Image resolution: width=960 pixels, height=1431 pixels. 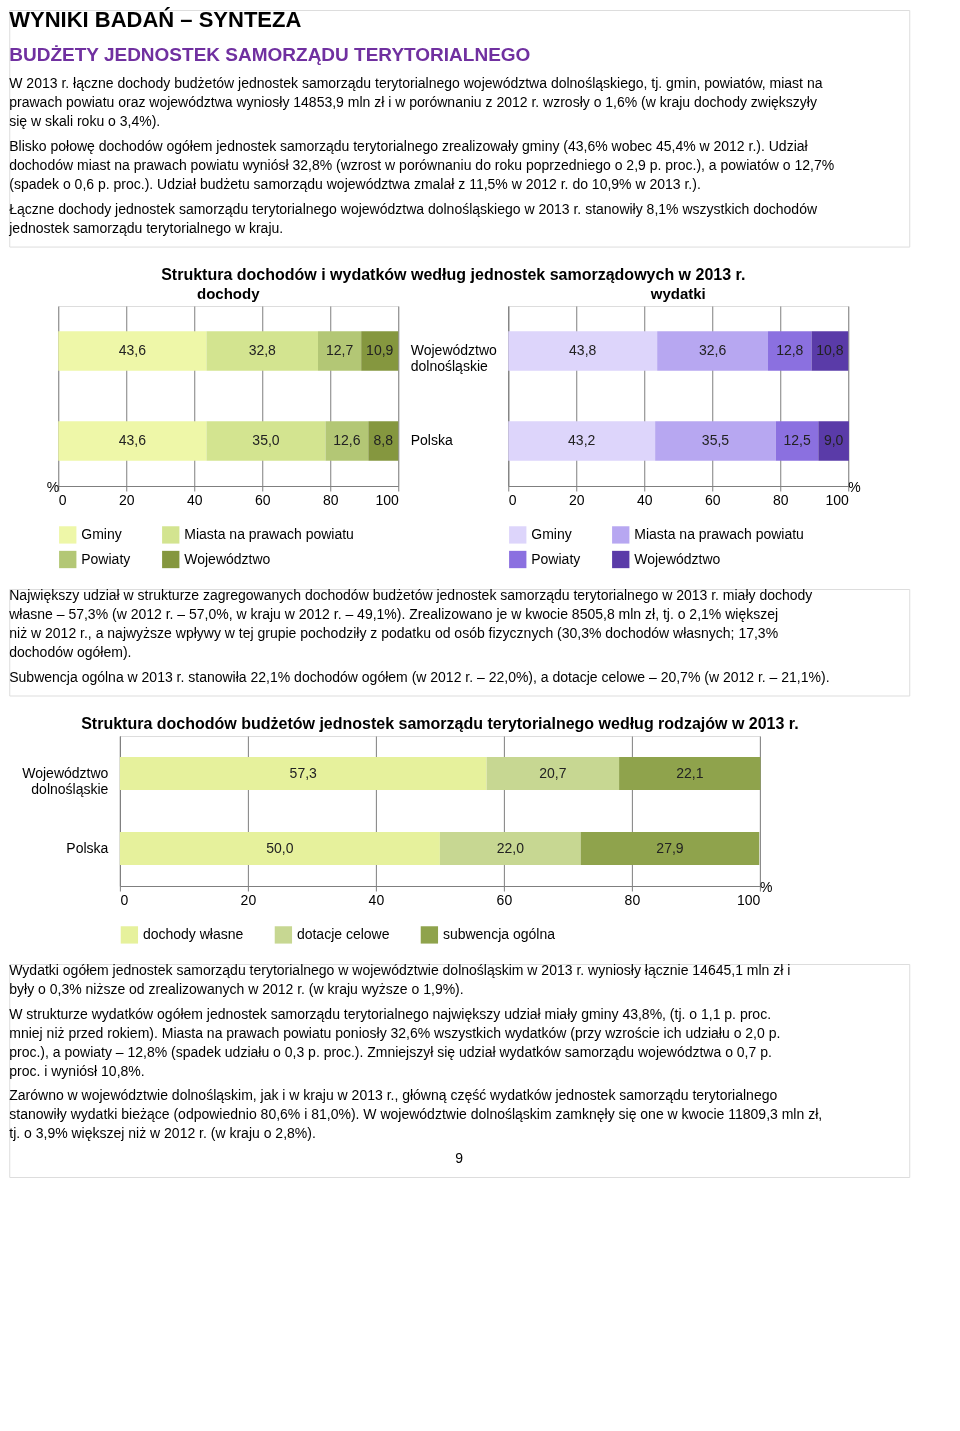 What do you see at coordinates (459, 1158) in the screenshot?
I see `text: 9` at bounding box center [459, 1158].